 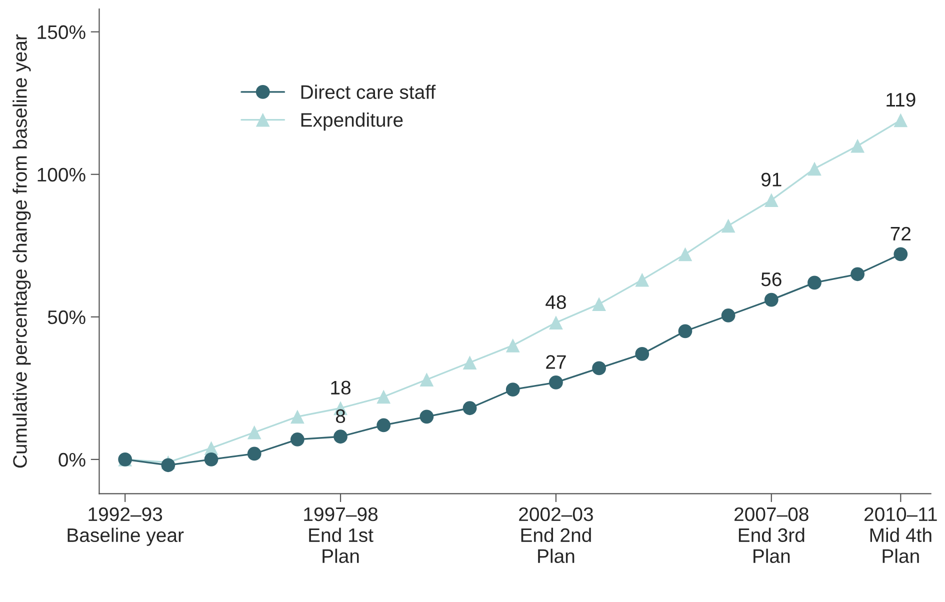 What do you see at coordinates (556, 535) in the screenshot?
I see `x-tick-label: 2002–03 End 2nd Plan` at bounding box center [556, 535].